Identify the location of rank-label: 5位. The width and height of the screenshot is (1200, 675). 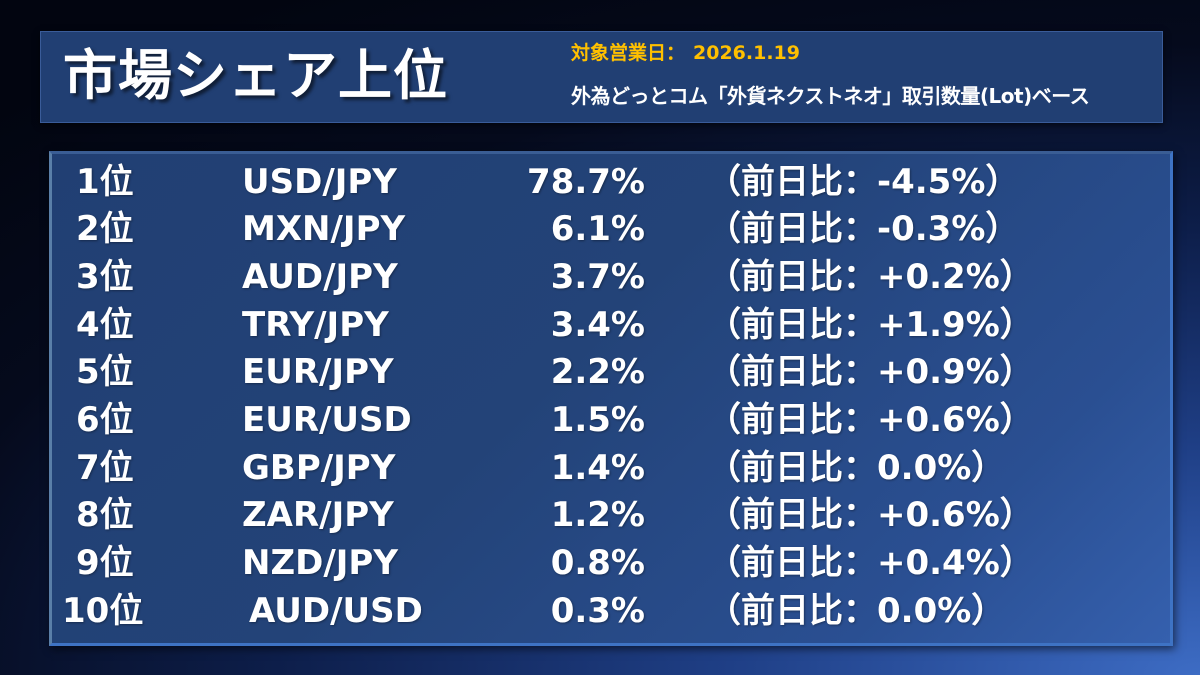
(105, 372).